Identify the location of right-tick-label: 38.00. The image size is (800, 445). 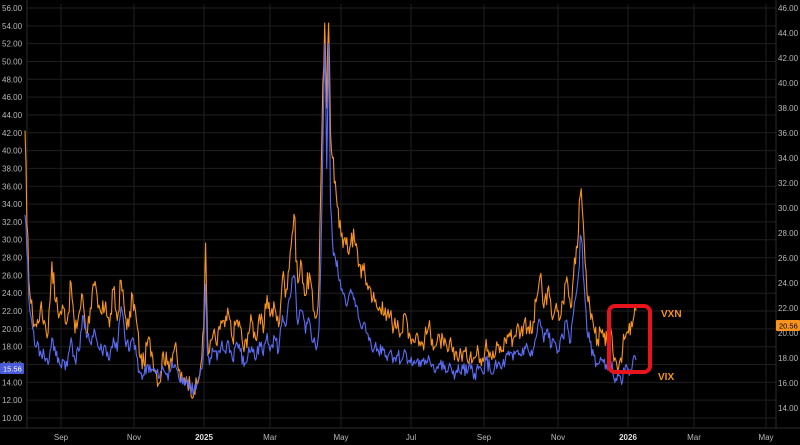
(788, 108).